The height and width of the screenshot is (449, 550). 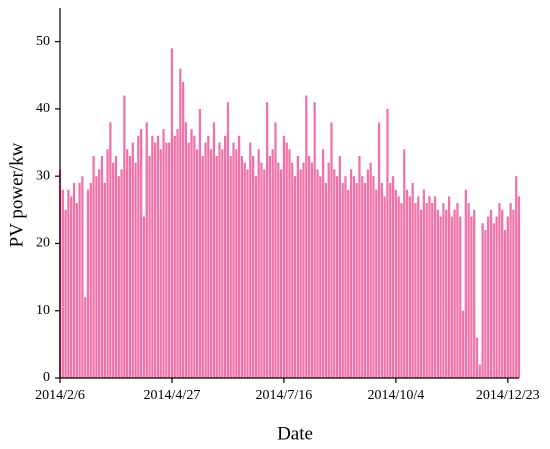 What do you see at coordinates (395, 395) in the screenshot?
I see `x-tick-label: 2014/10/4` at bounding box center [395, 395].